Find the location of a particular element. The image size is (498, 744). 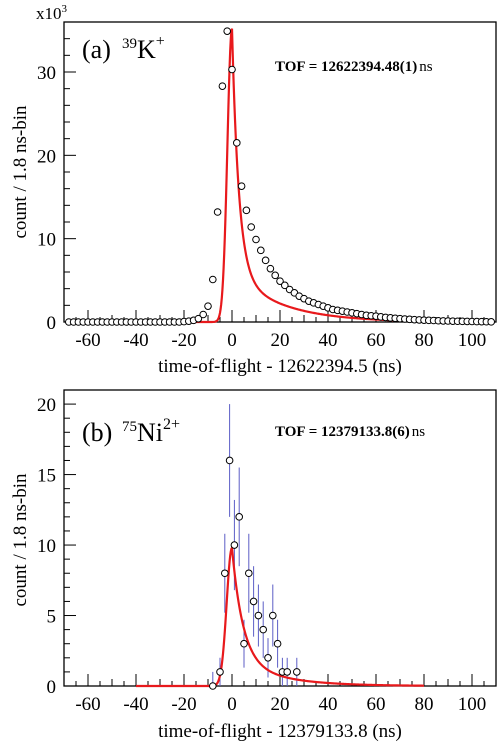

panel-b-x-tick-label: -40 is located at coordinates (135, 704).